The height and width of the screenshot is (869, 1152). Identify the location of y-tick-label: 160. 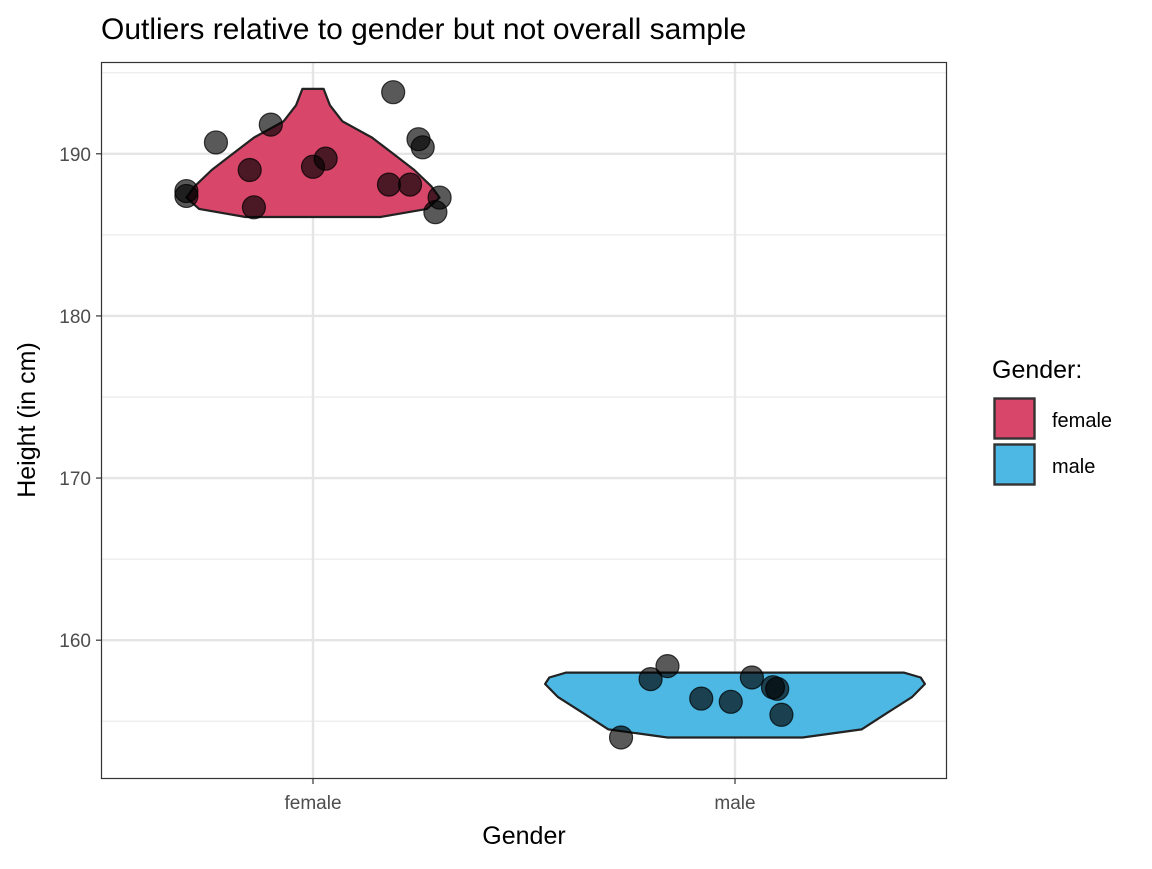
(75, 641).